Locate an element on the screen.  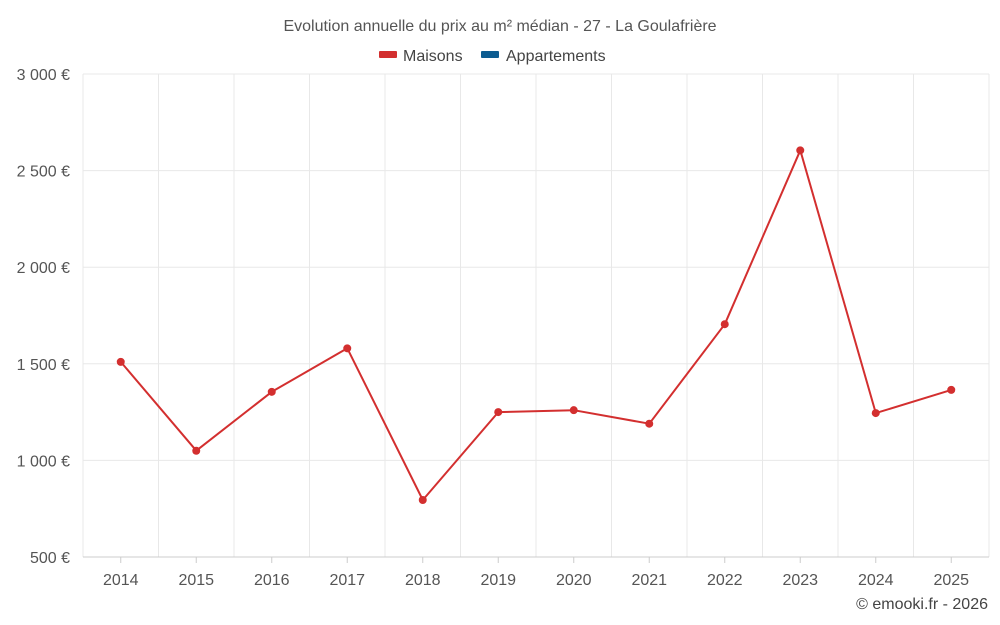
y-tick-label: 2 500 € is located at coordinates (43, 172).